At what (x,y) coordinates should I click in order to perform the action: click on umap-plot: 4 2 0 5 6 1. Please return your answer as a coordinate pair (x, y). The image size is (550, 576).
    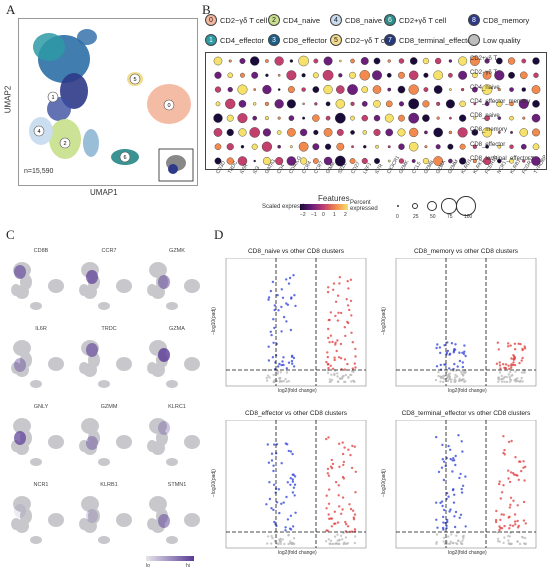
    Looking at the image, I should click on (111, 105).